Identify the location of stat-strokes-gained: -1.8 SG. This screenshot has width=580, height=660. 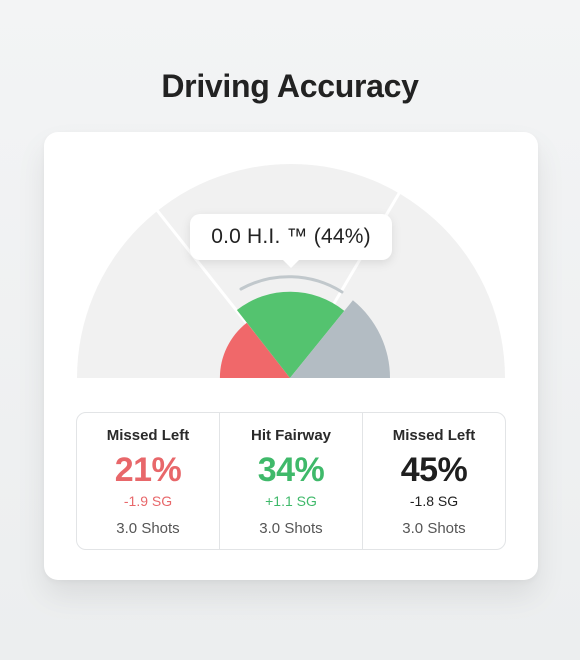
(434, 501).